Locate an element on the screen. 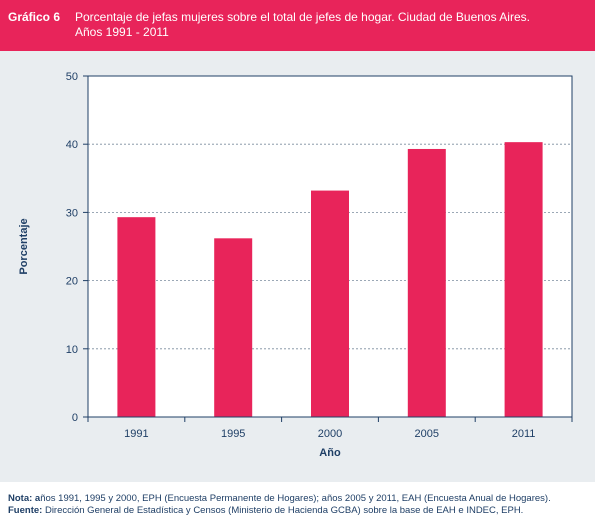  y-tick-label: 0 is located at coordinates (75, 418).